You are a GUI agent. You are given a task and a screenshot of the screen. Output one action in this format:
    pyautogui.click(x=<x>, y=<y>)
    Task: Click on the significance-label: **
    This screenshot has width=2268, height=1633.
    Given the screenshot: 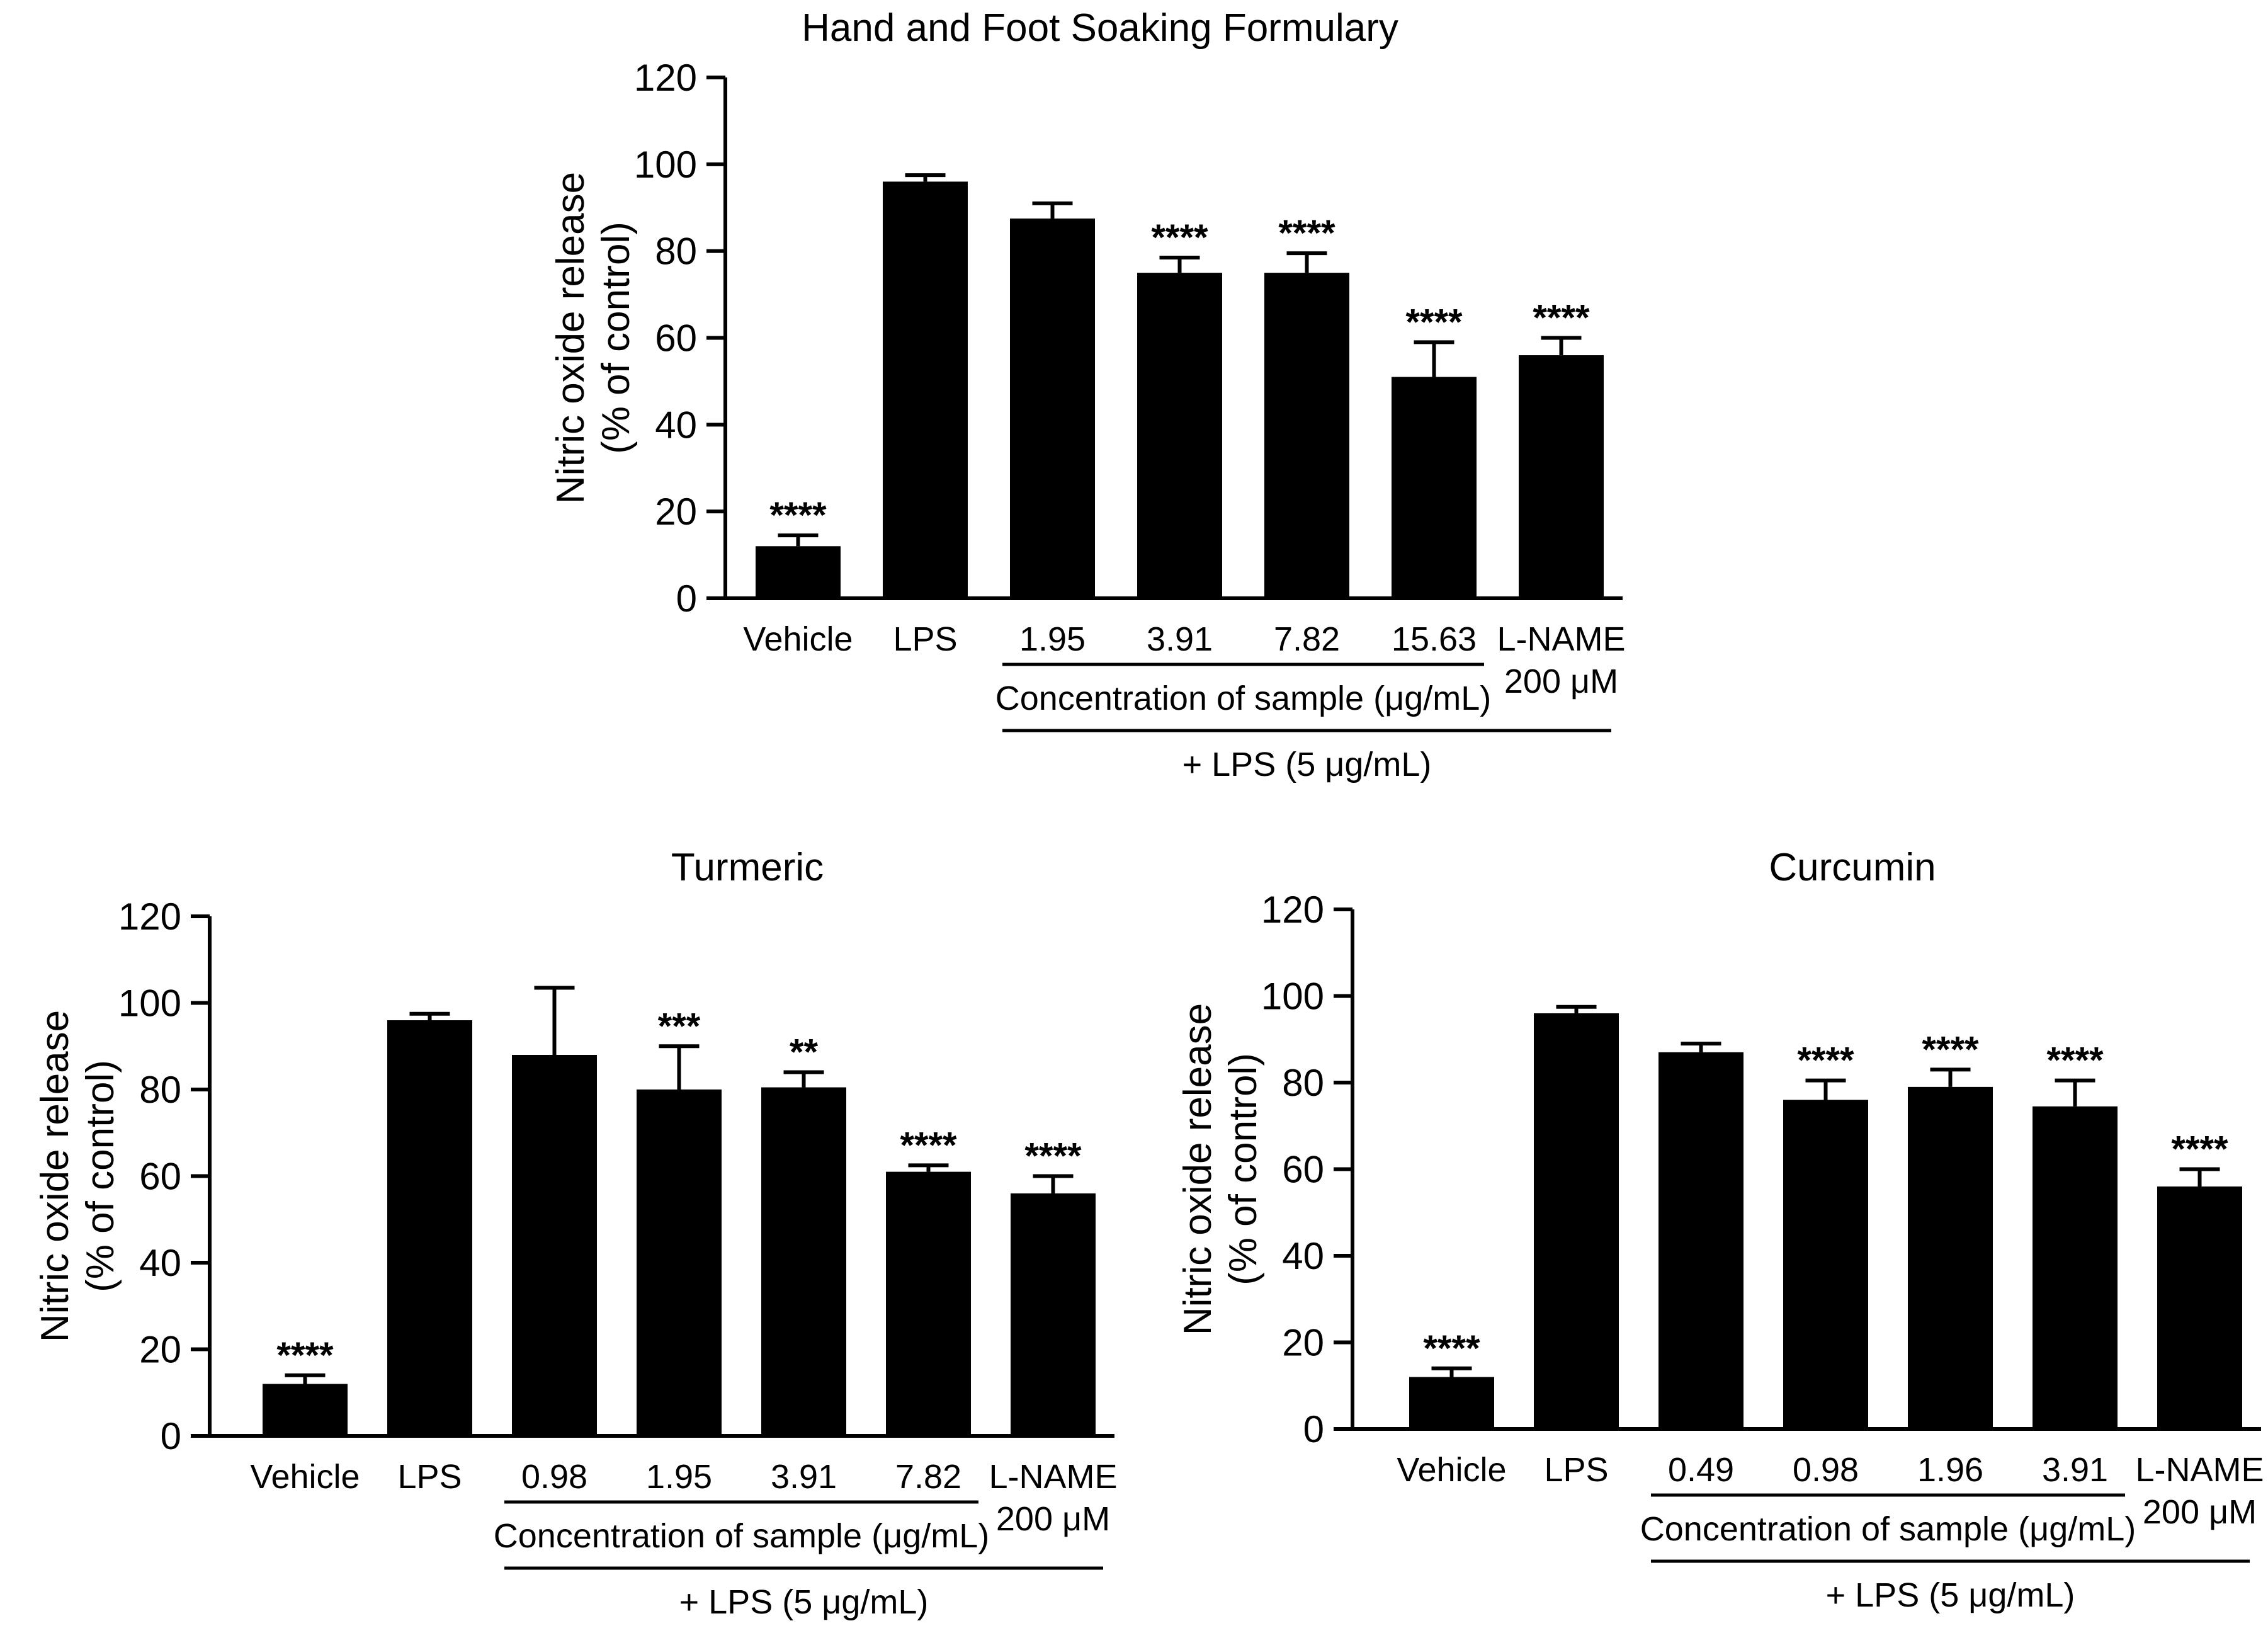 What is the action you would take?
    pyautogui.click(x=804, y=1052)
    